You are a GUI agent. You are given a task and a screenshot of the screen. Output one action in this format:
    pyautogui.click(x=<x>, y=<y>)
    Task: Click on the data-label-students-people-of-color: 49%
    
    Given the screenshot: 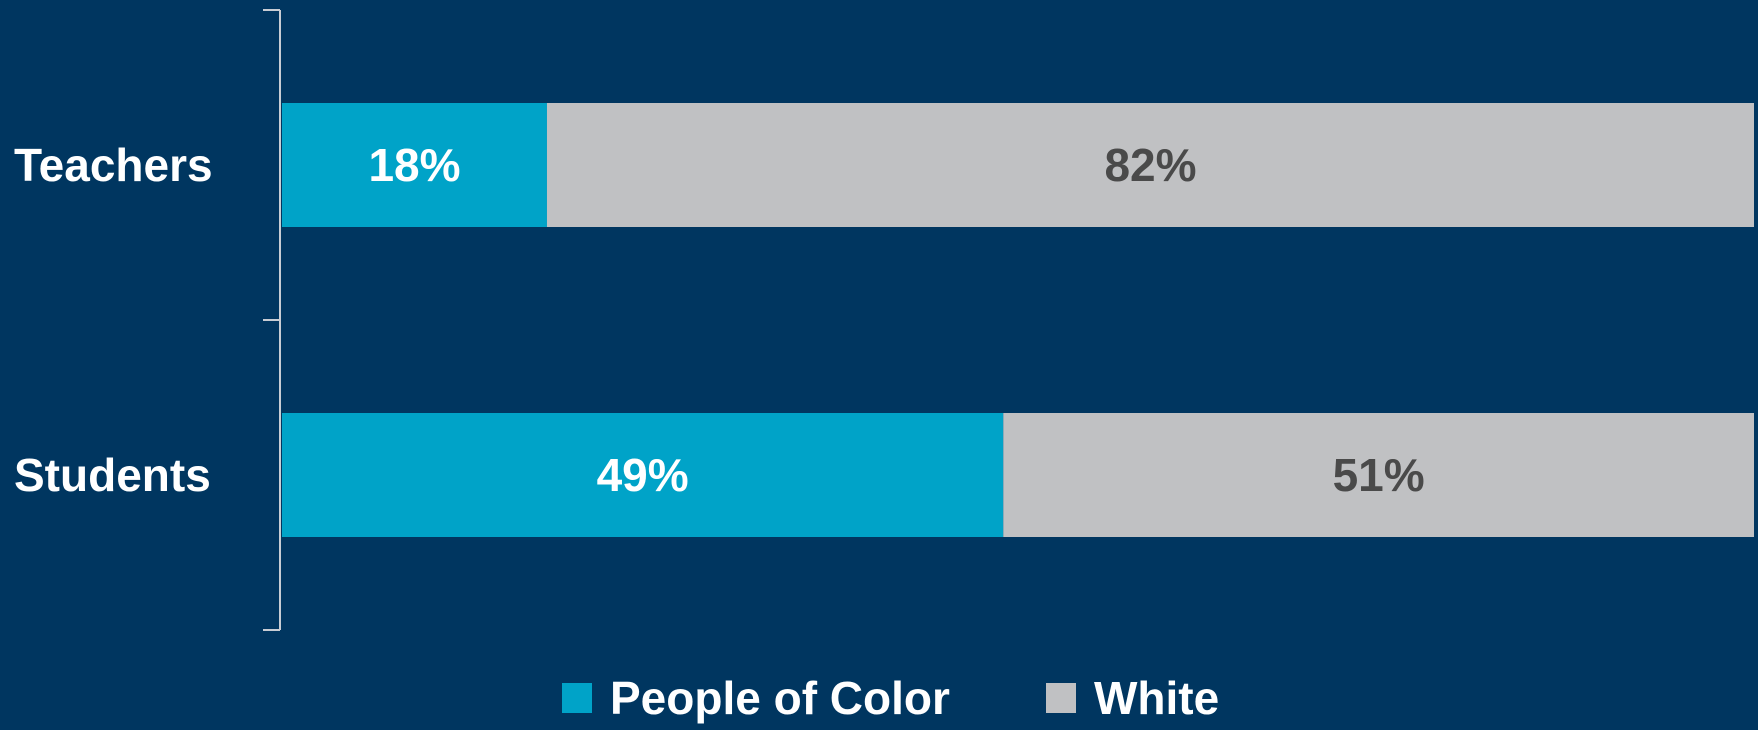 What is the action you would take?
    pyautogui.click(x=643, y=475)
    